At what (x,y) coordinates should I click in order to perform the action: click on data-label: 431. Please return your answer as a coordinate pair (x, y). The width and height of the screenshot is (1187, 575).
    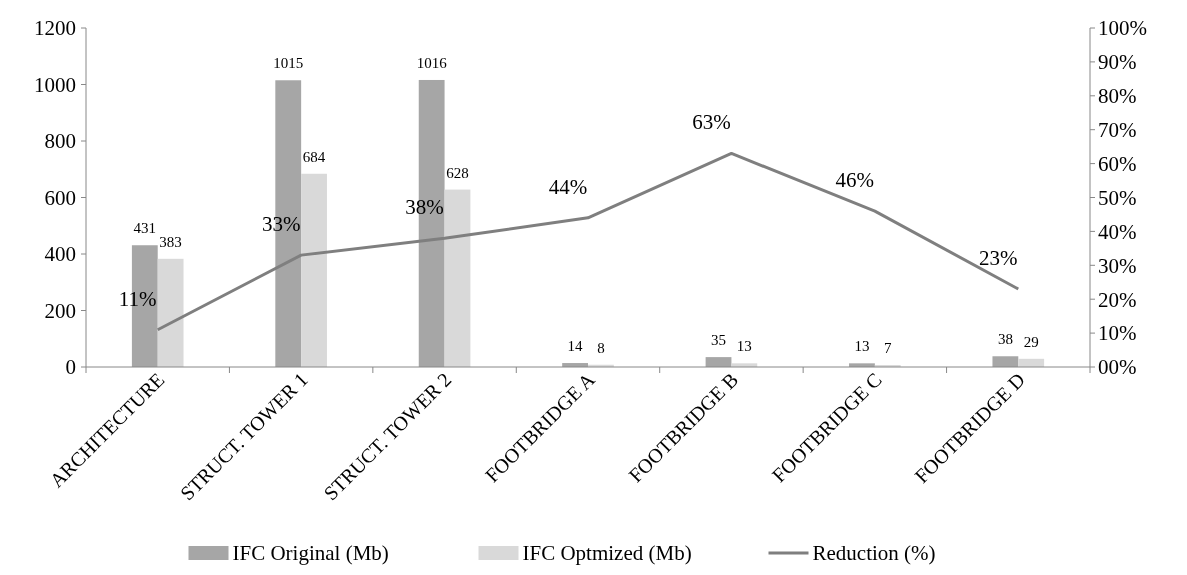
    Looking at the image, I should click on (145, 228).